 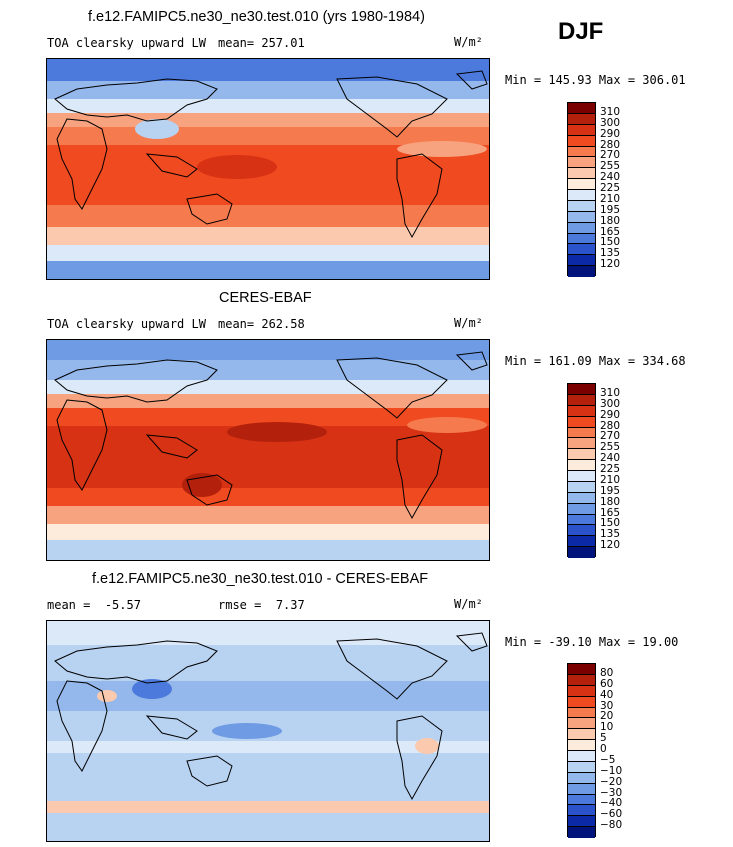 What do you see at coordinates (581, 31) in the screenshot?
I see `season-label: DJF` at bounding box center [581, 31].